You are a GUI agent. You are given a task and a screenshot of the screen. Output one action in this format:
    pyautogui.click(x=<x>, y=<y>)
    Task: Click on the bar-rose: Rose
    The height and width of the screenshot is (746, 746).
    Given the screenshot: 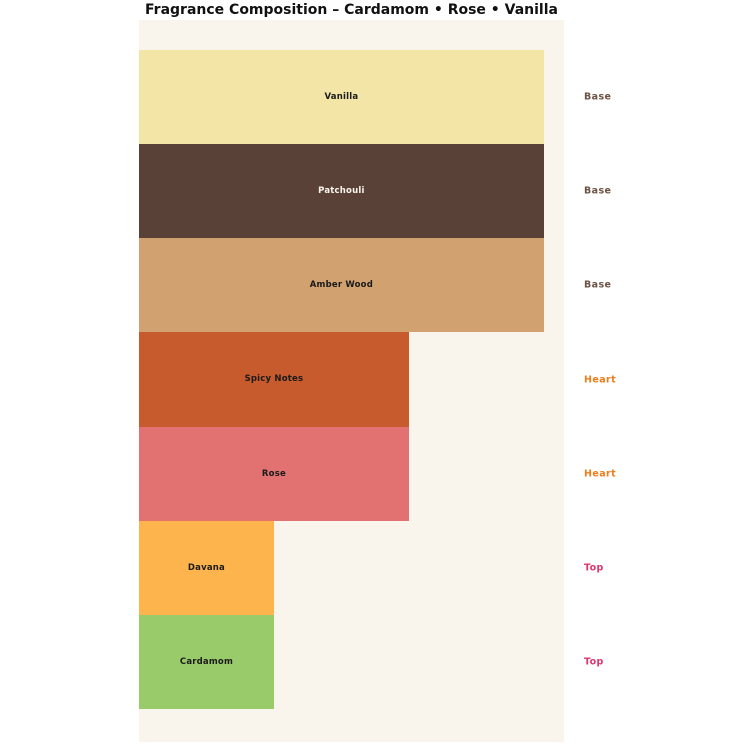 What is the action you would take?
    pyautogui.click(x=274, y=473)
    